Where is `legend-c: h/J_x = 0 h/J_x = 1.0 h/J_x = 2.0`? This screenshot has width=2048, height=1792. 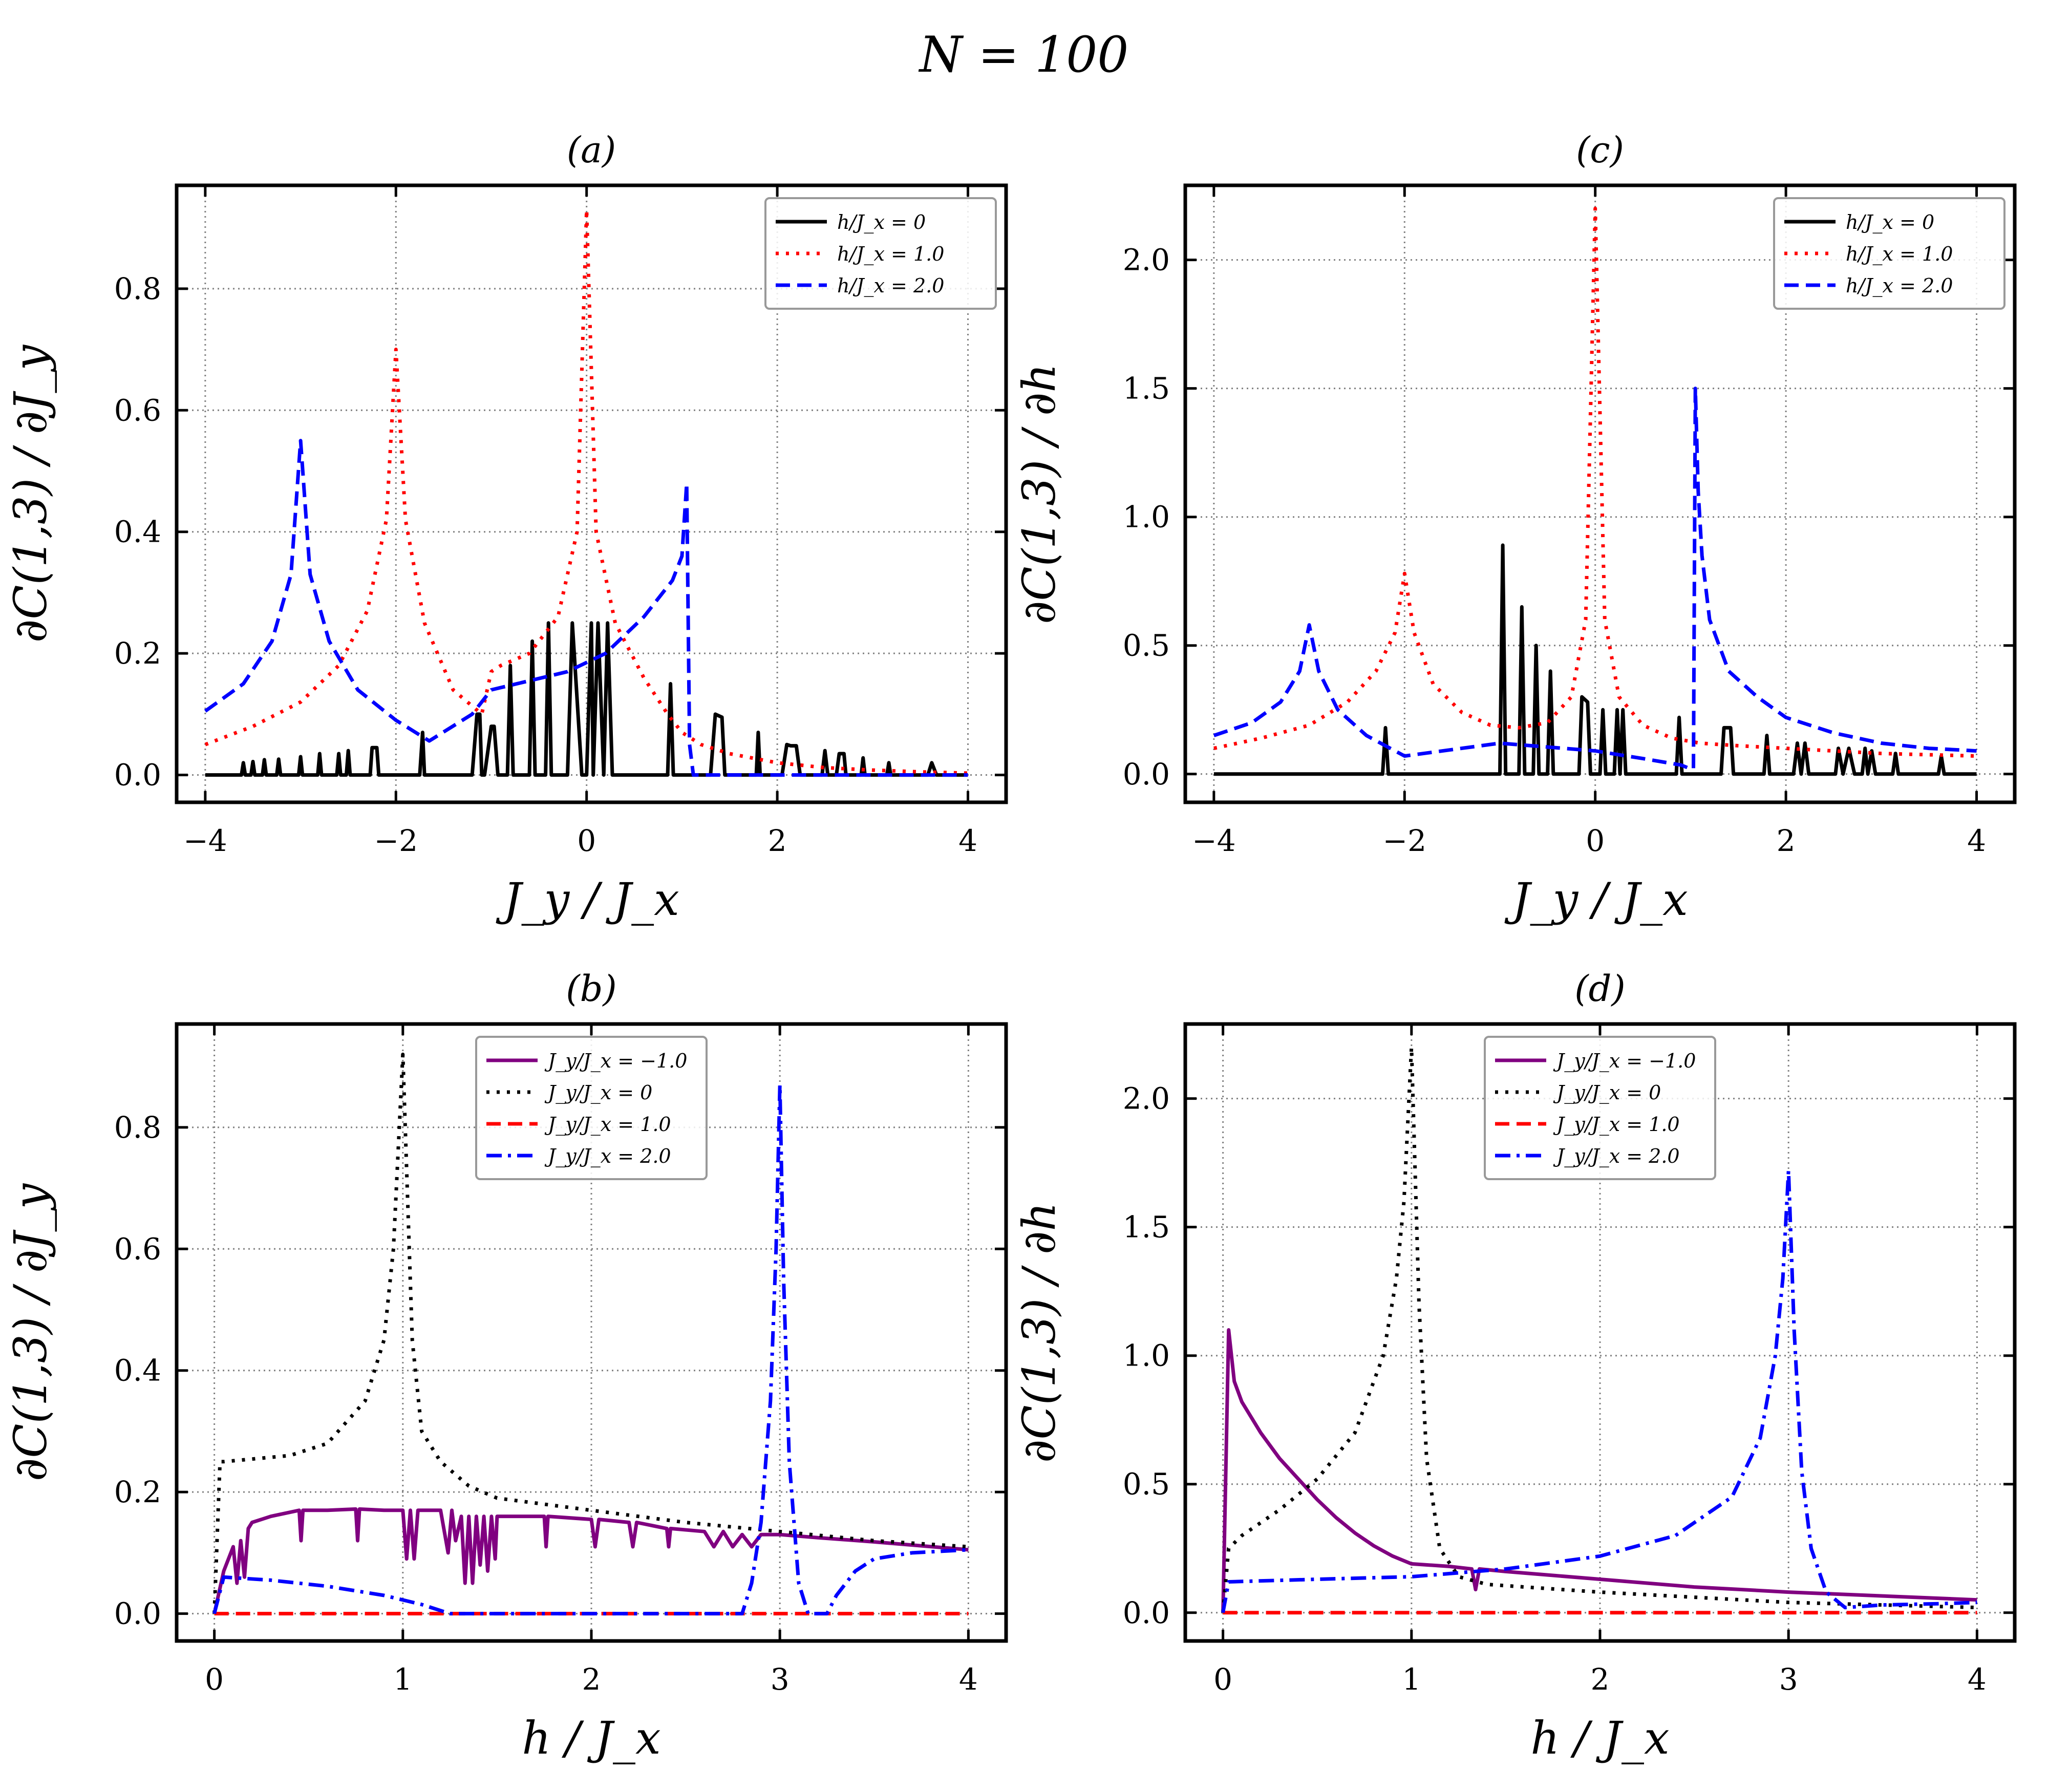
legend-c: h/J_x = 0 h/J_x = 1.0 h/J_x = 2.0 is located at coordinates (1889, 253).